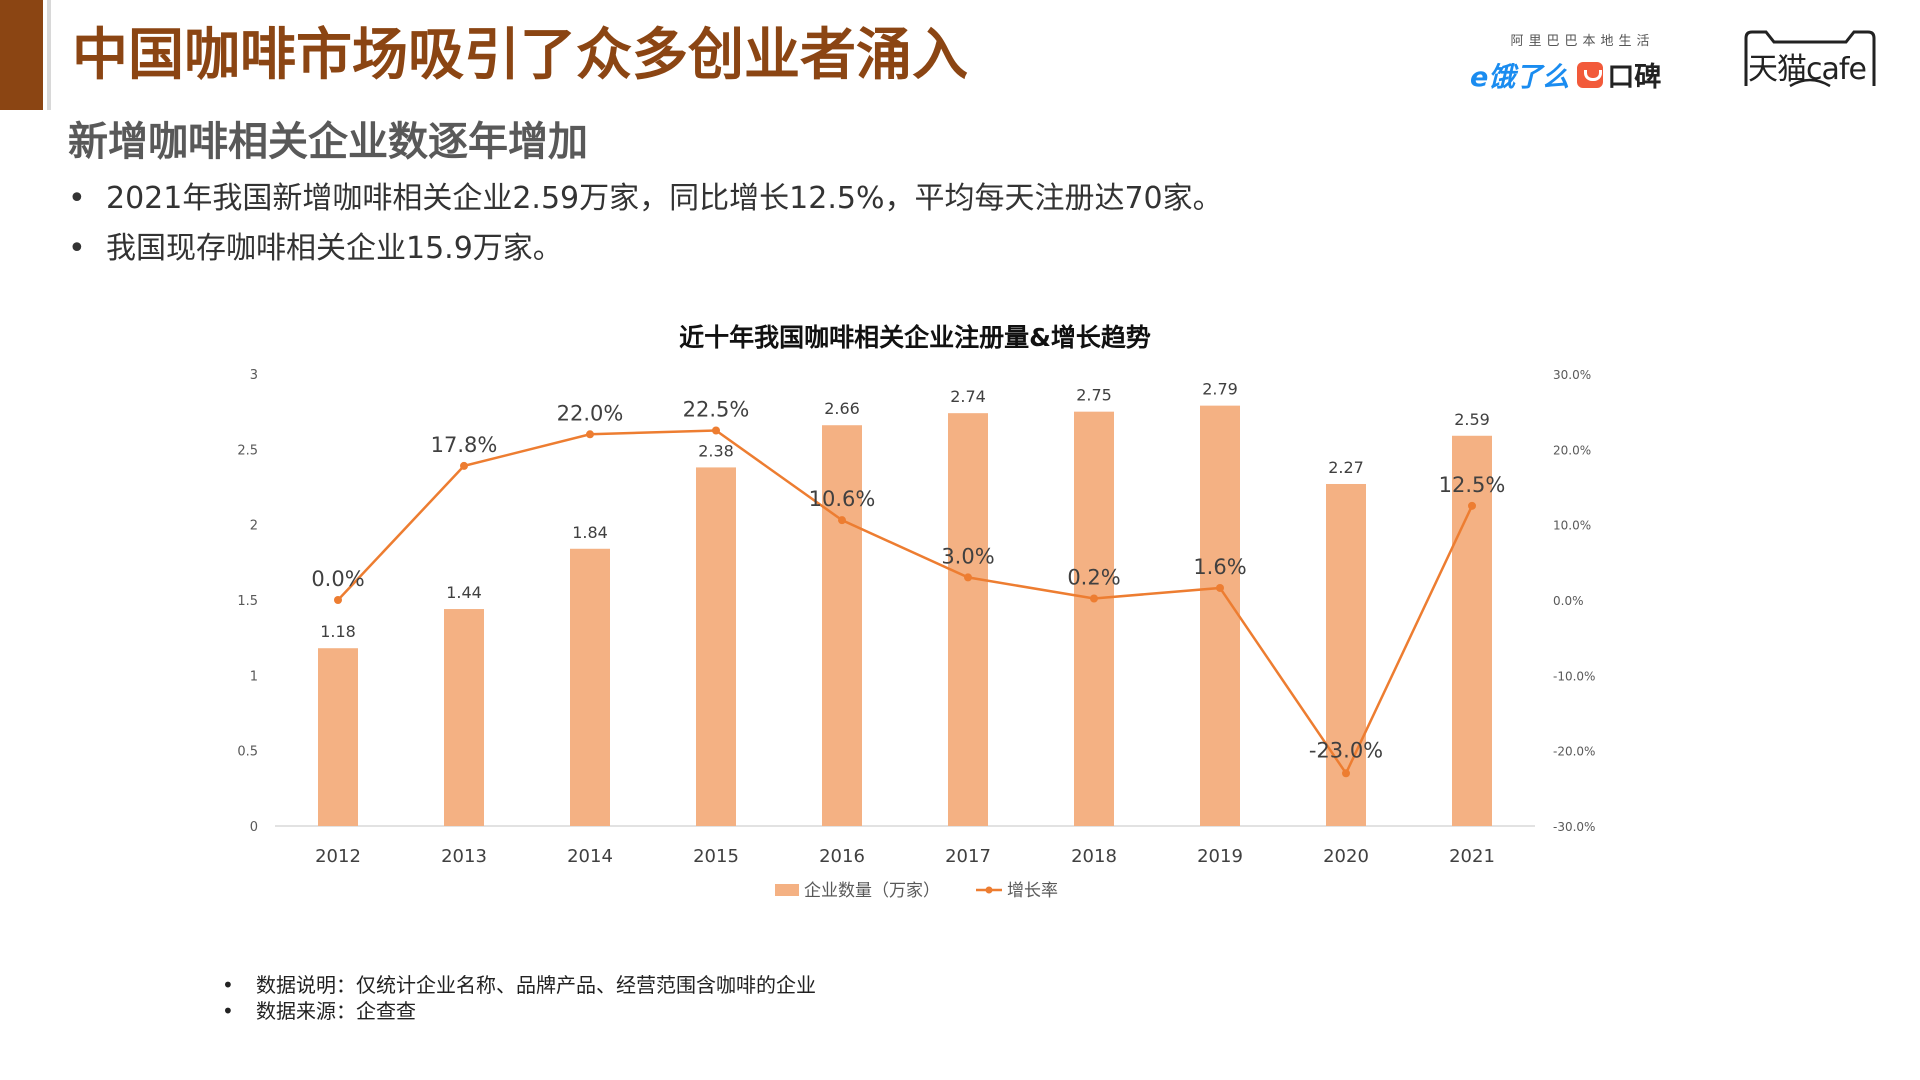 The image size is (1920, 1080). Describe the element at coordinates (1346, 467) in the screenshot. I see `bar-data-label: 2.27` at that location.